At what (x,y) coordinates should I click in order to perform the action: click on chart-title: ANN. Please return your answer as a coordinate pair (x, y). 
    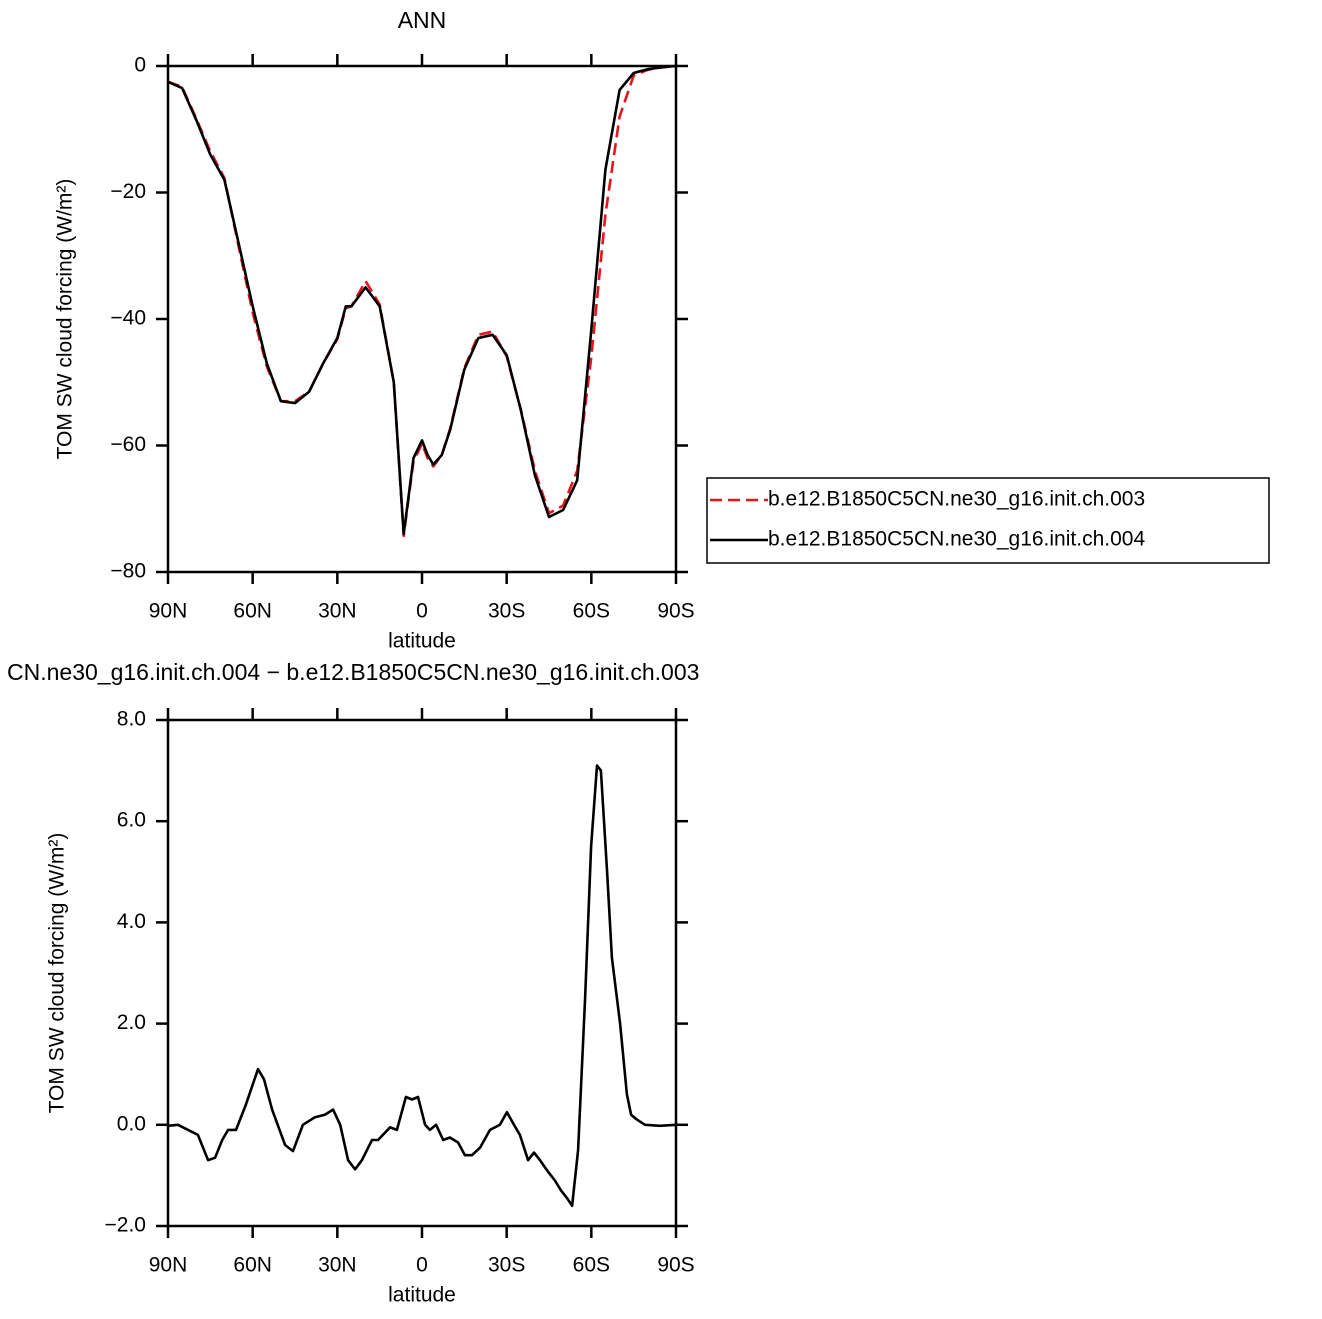
    Looking at the image, I should click on (422, 20).